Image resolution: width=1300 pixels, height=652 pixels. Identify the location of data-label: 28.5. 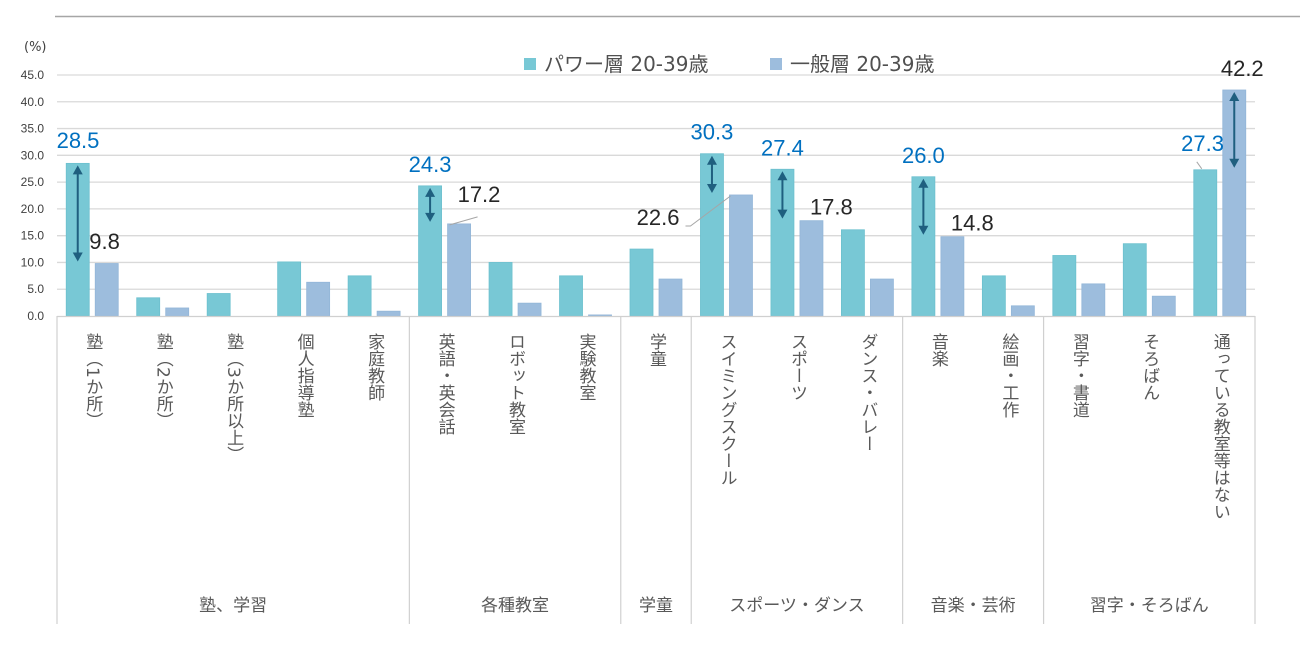
(78, 140).